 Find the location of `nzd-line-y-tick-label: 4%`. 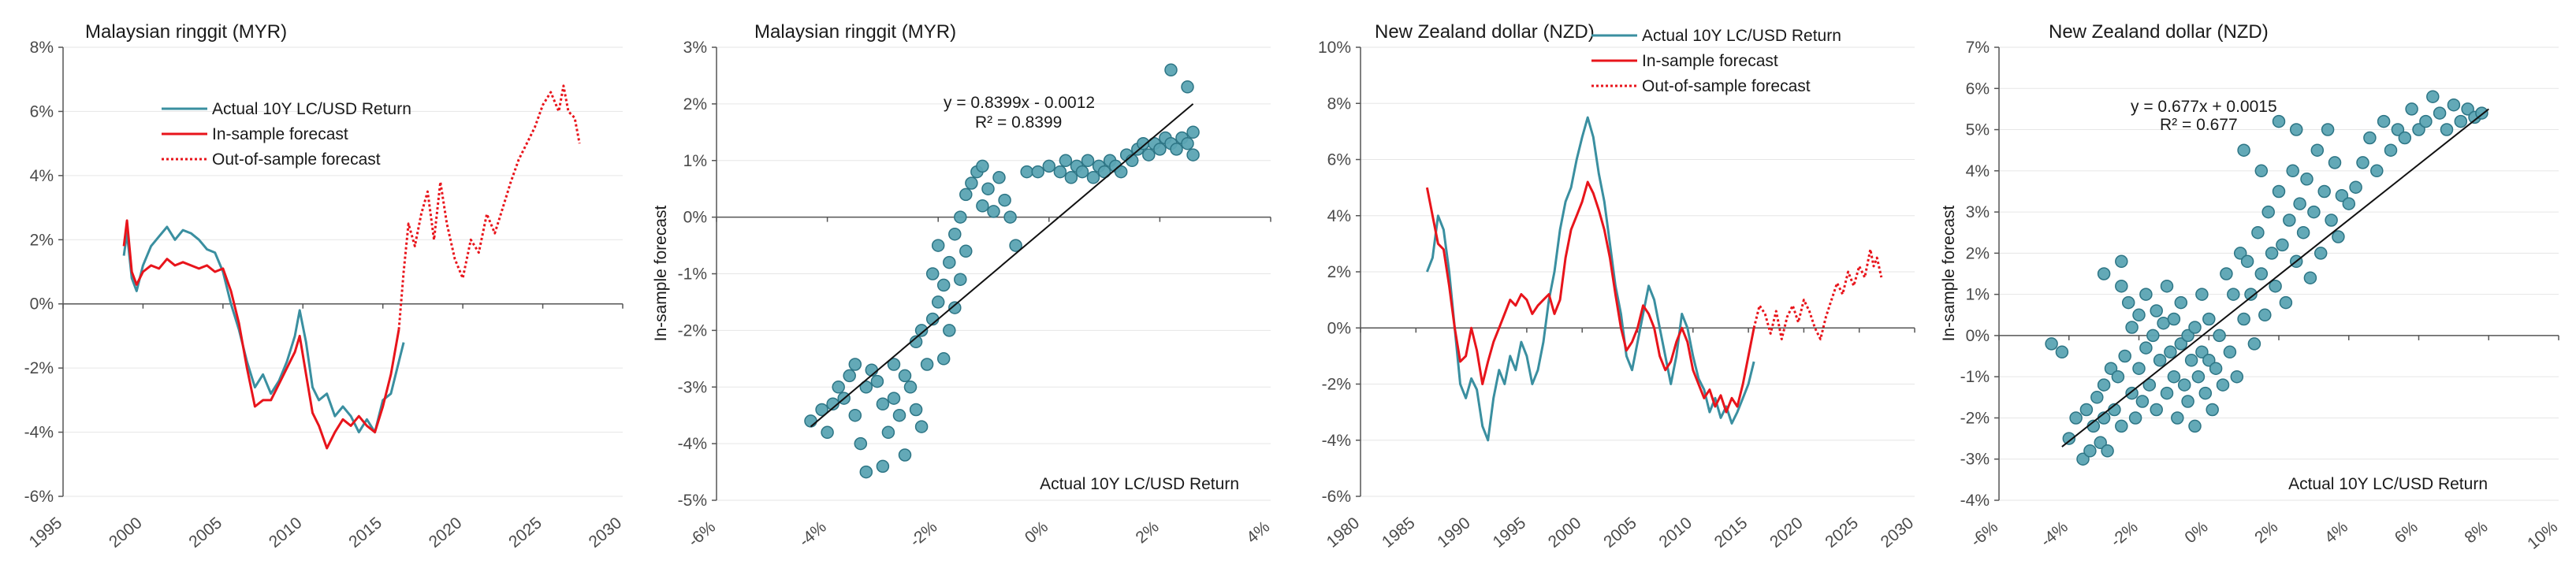

nzd-line-y-tick-label: 4% is located at coordinates (1339, 216).